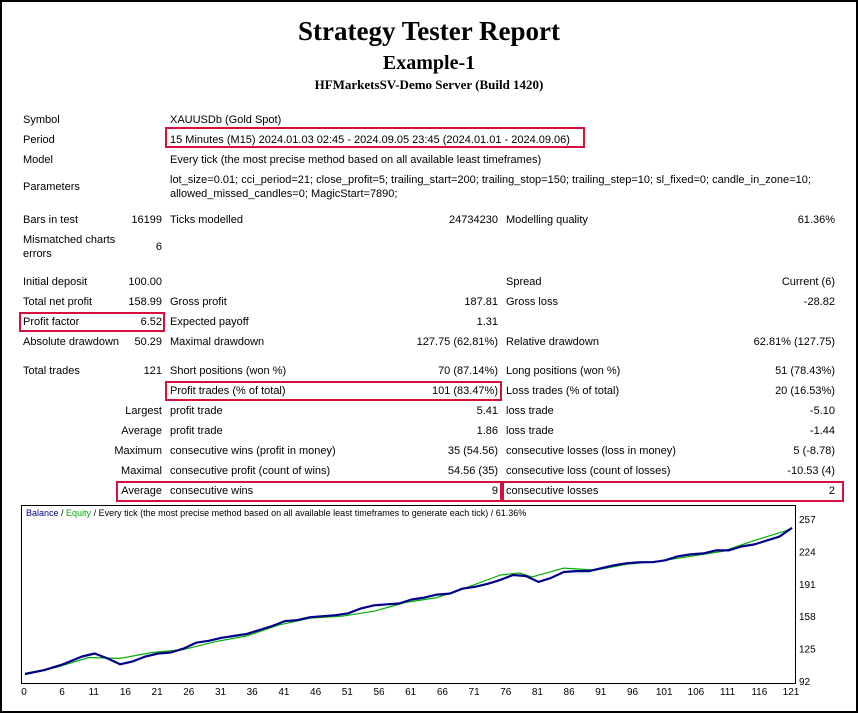  What do you see at coordinates (429, 84) in the screenshot?
I see `server-name: HFMarketsSV-Demo Server (Build 1420)` at bounding box center [429, 84].